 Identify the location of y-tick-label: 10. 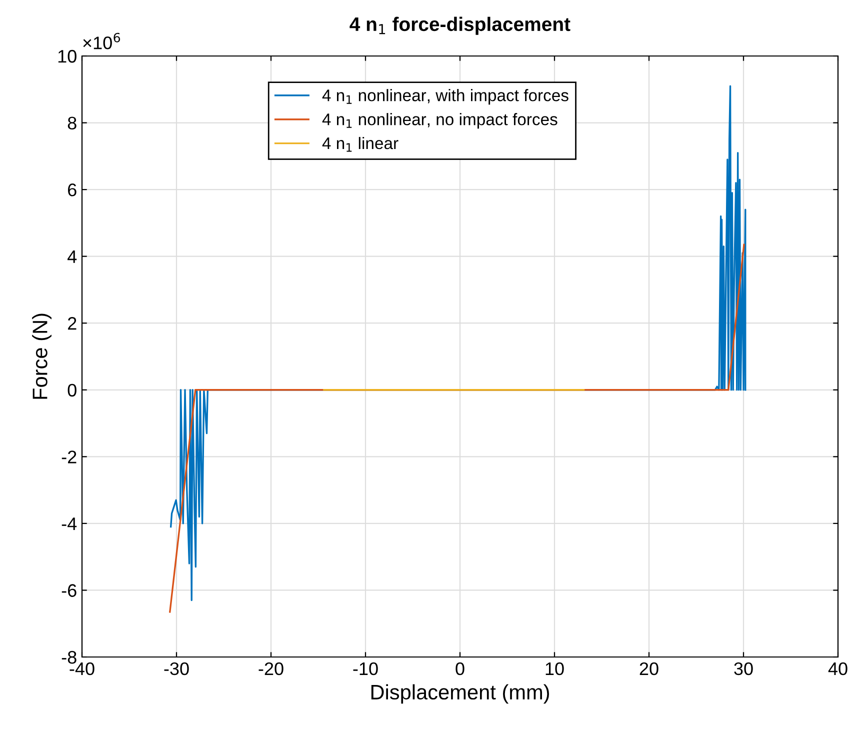
(67, 56).